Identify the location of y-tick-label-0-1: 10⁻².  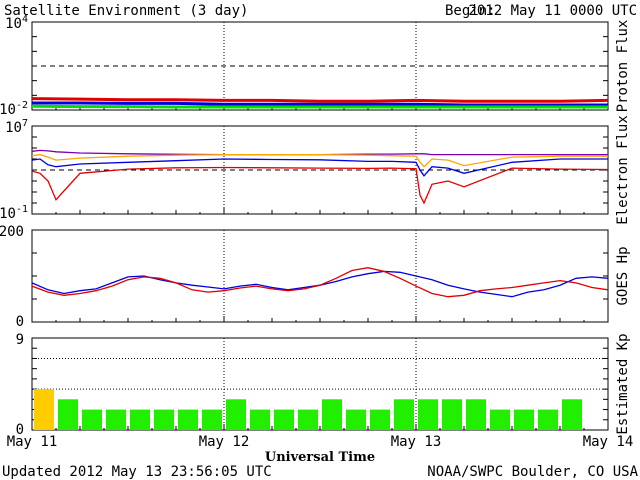
(14, 109).